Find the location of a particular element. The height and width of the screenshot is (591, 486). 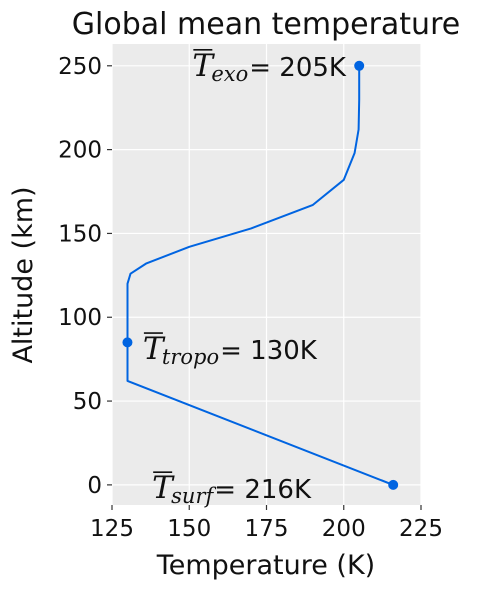

x-tick-label: 175 is located at coordinates (267, 529).